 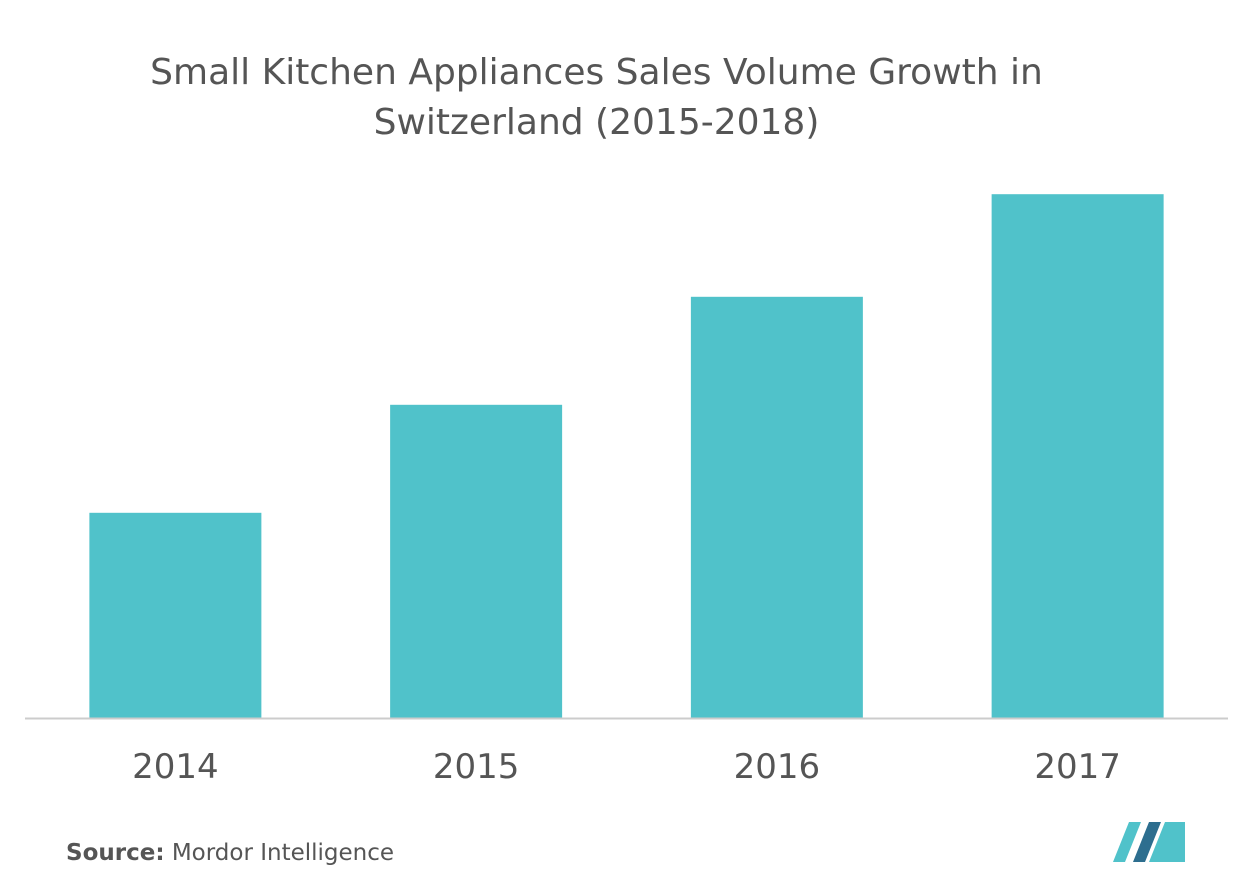 I want to click on x-tick-label: 2015, so click(x=476, y=767).